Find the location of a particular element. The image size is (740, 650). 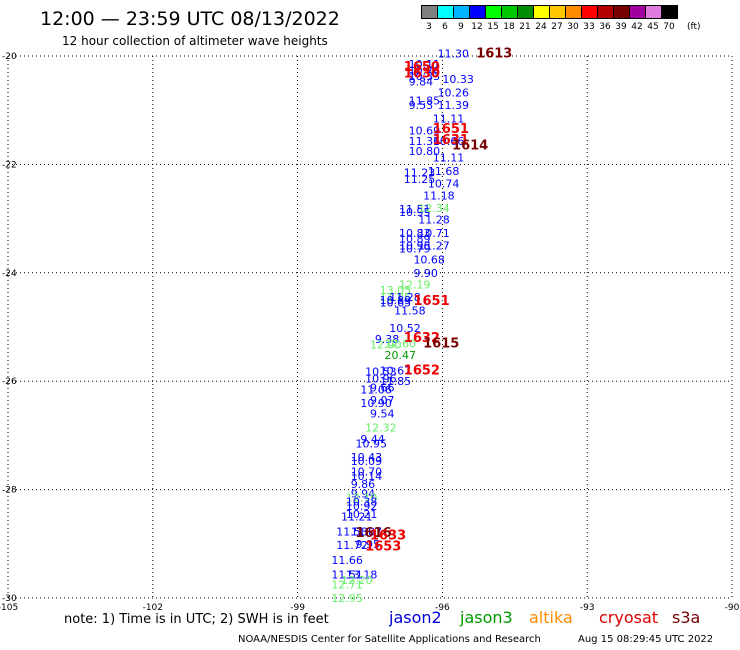

track-time-label: 1613 is located at coordinates (494, 53).